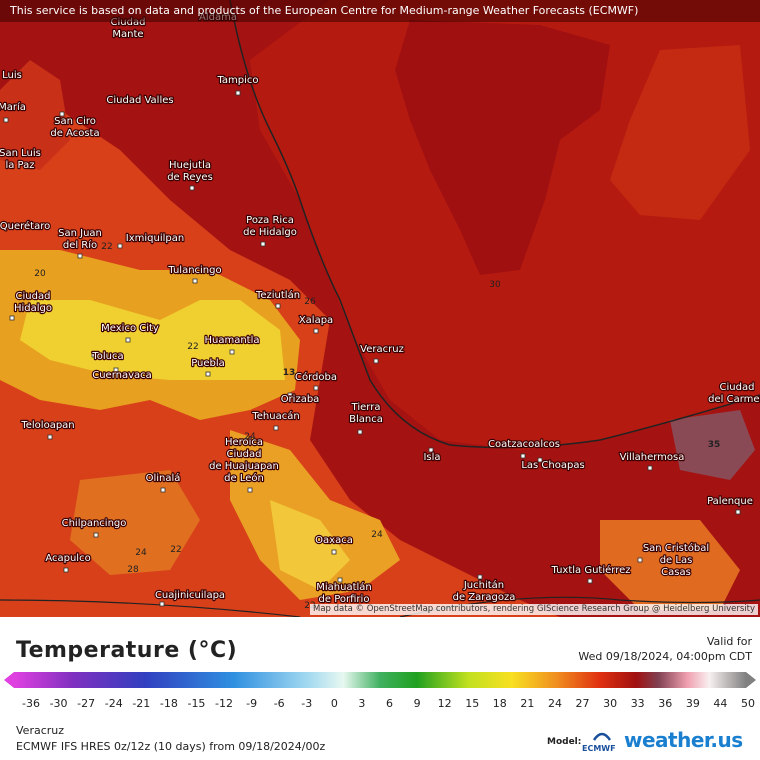 This screenshot has width=760, height=760. What do you see at coordinates (86, 703) in the screenshot?
I see `colorbar-tick: -27` at bounding box center [86, 703].